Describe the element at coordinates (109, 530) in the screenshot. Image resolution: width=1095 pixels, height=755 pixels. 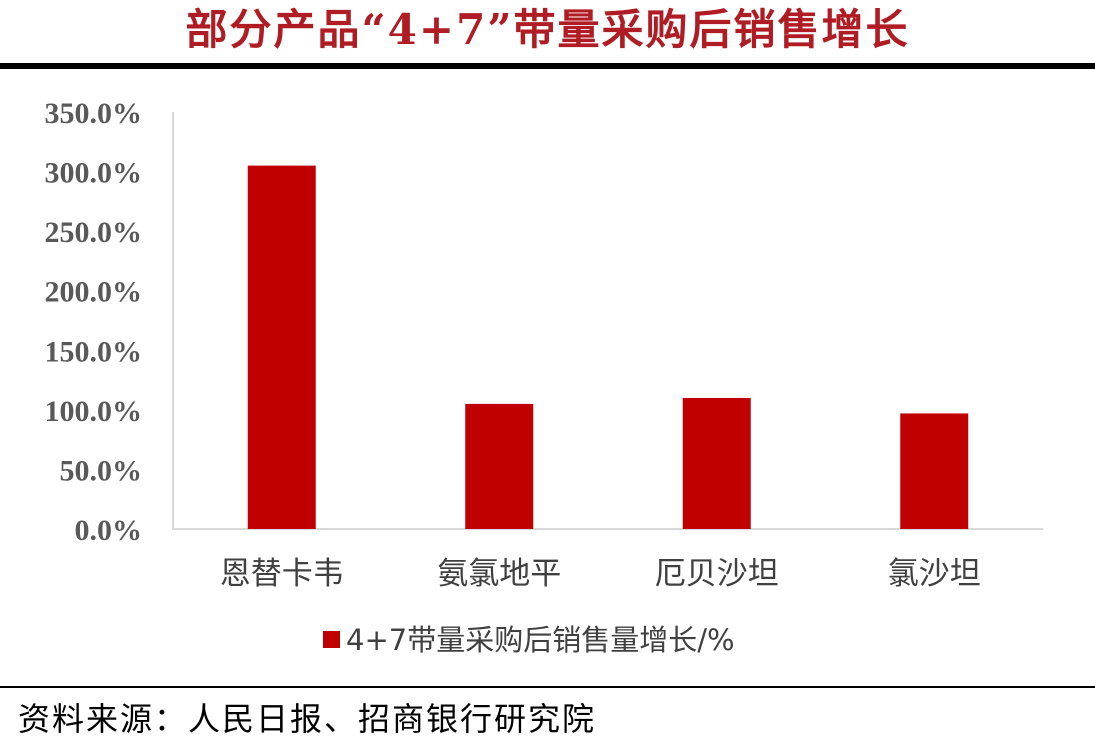
I see `y-tick-label: 0.0%` at that location.